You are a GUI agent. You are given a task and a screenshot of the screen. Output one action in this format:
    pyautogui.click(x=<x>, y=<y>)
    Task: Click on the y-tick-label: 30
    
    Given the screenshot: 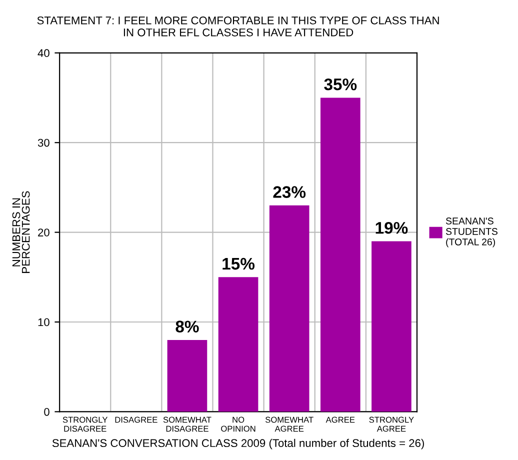 What is the action you would take?
    pyautogui.click(x=44, y=142)
    